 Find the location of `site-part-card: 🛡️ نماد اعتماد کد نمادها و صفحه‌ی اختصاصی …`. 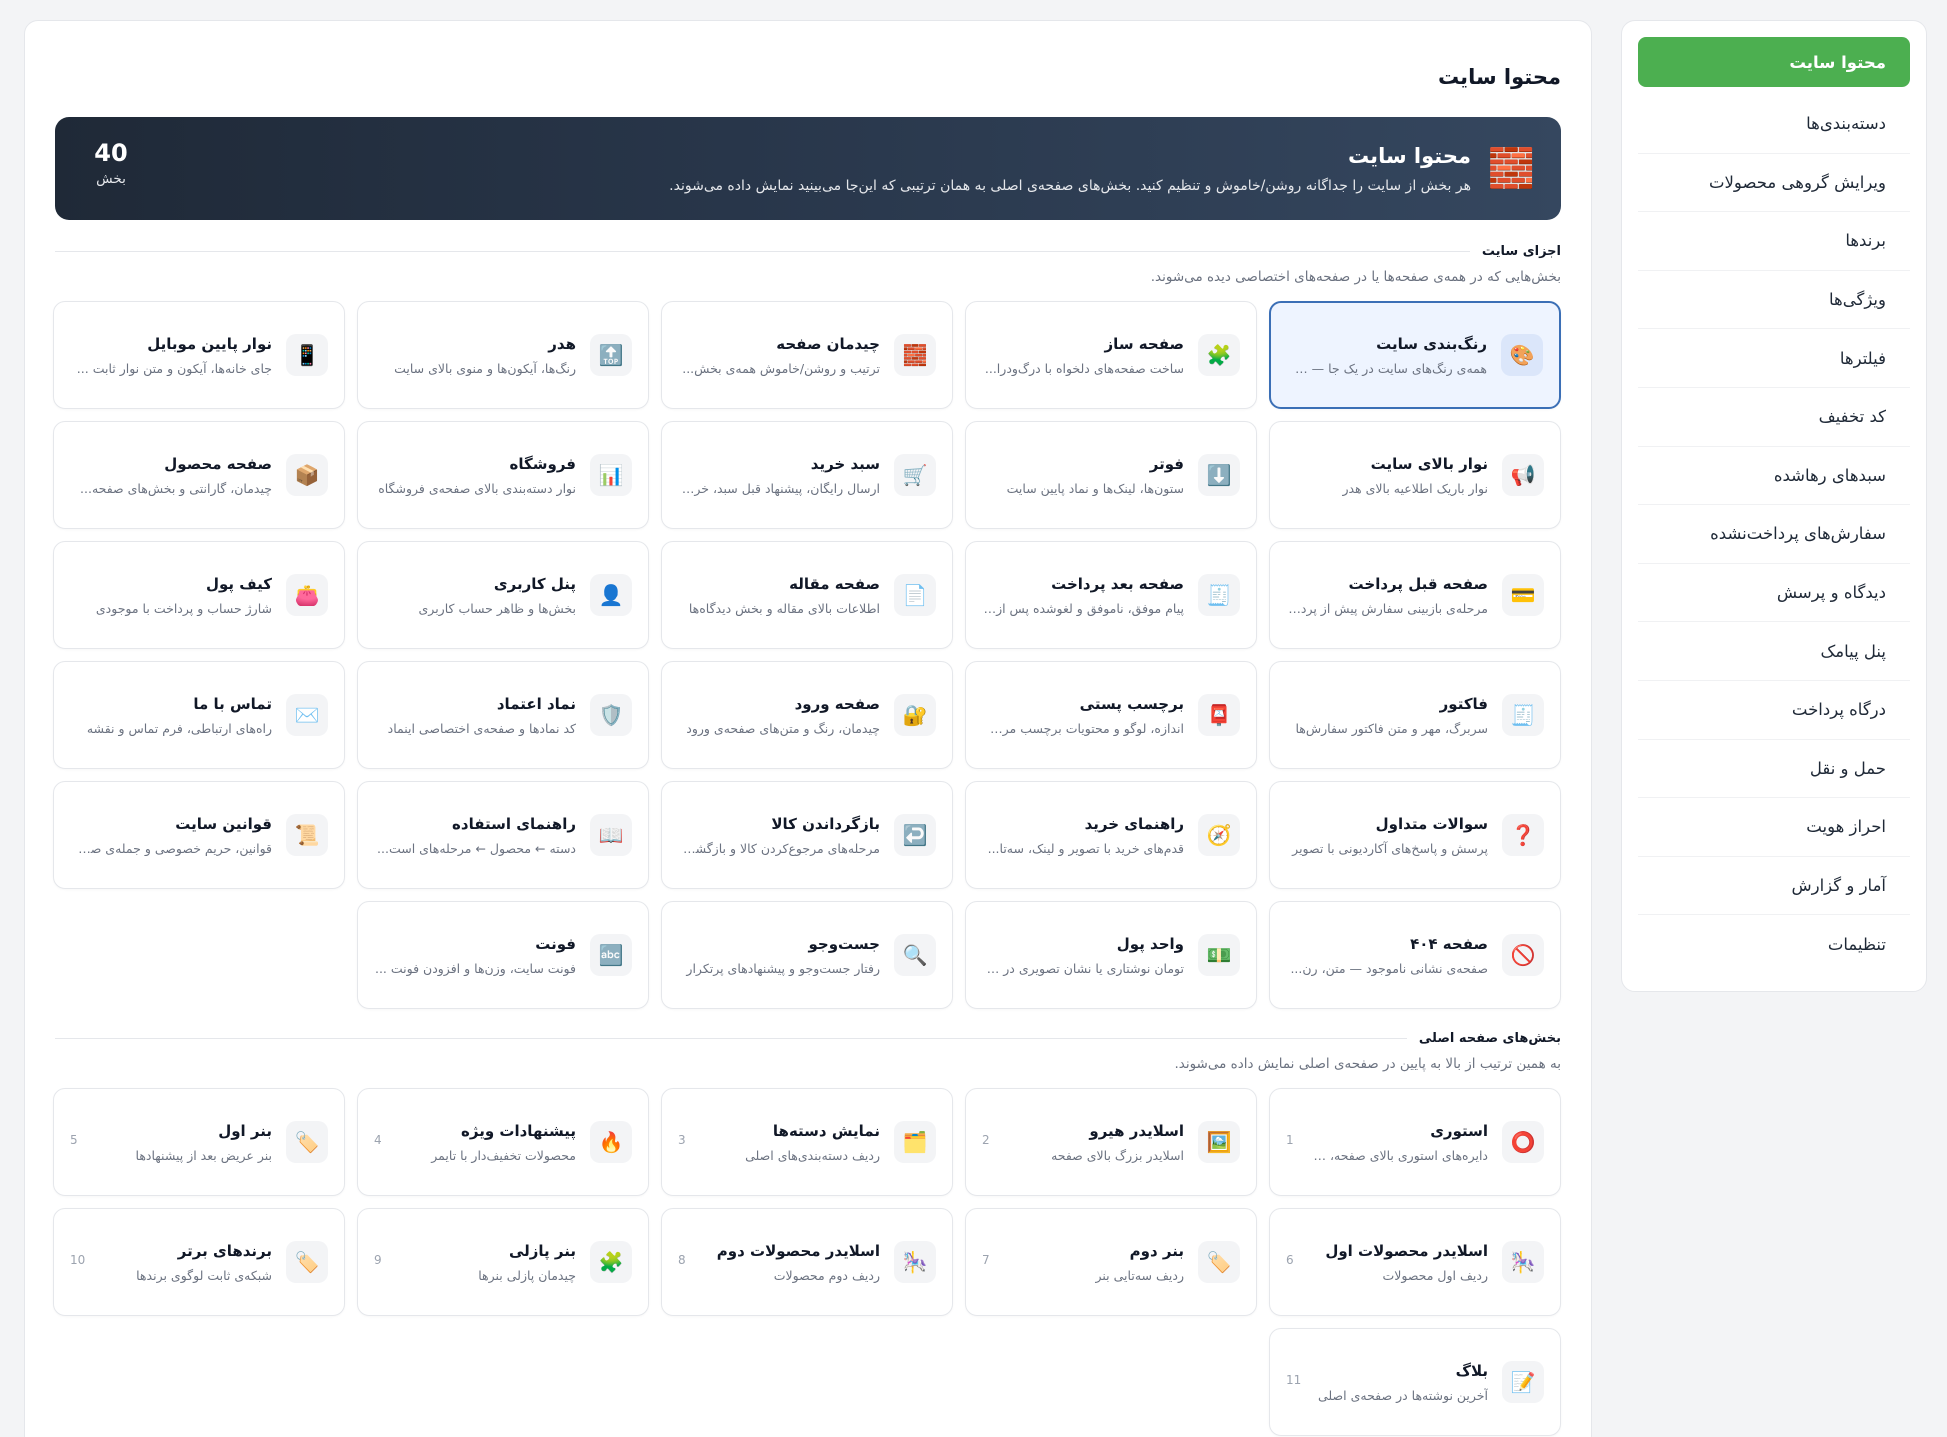

site-part-card: 🛡️ نماد اعتماد کد نمادها و صفحه‌ی اختصاصی … is located at coordinates (503, 715).